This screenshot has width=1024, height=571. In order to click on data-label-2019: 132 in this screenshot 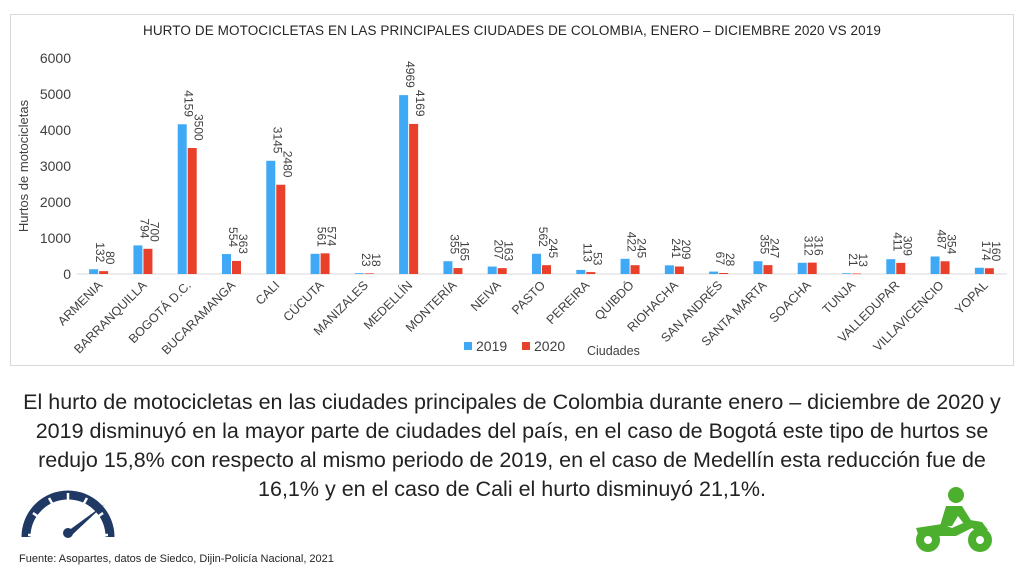, I will do `click(100, 252)`.